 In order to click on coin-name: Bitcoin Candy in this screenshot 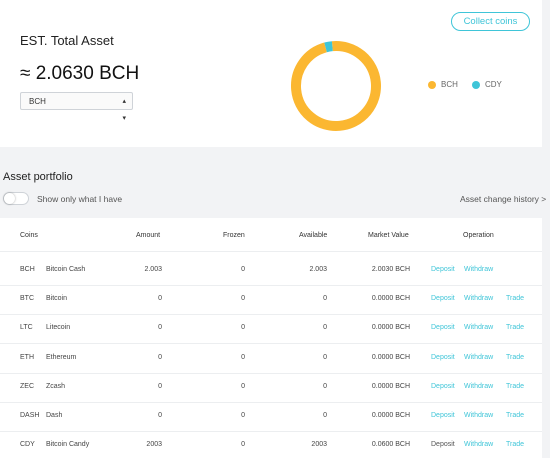, I will do `click(68, 444)`.